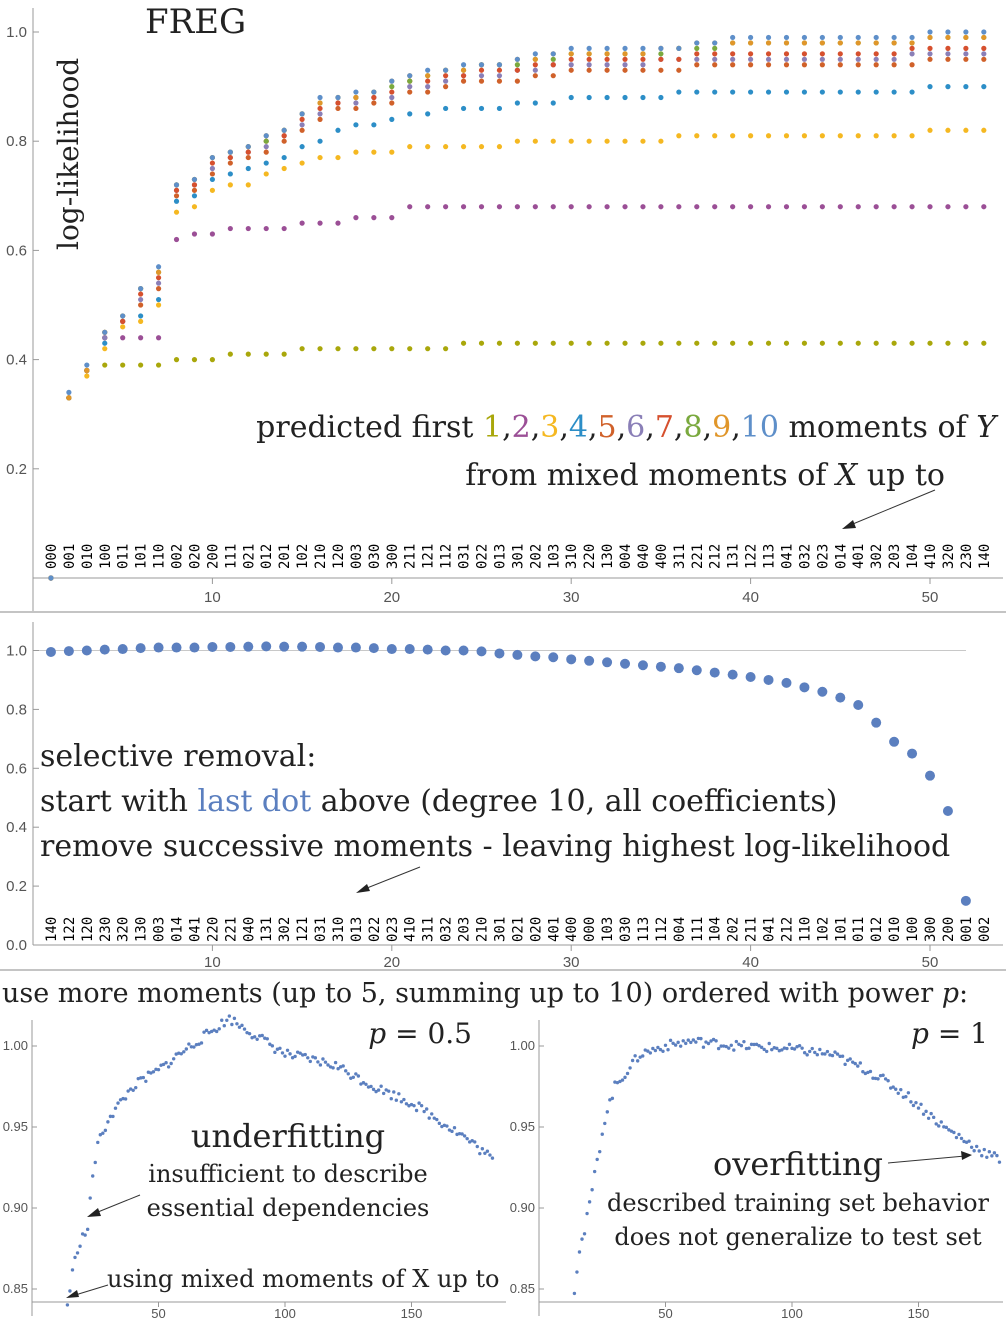 This screenshot has height=1319, width=1006. What do you see at coordinates (88, 556) in the screenshot?
I see `p1-moment-label: 010` at bounding box center [88, 556].